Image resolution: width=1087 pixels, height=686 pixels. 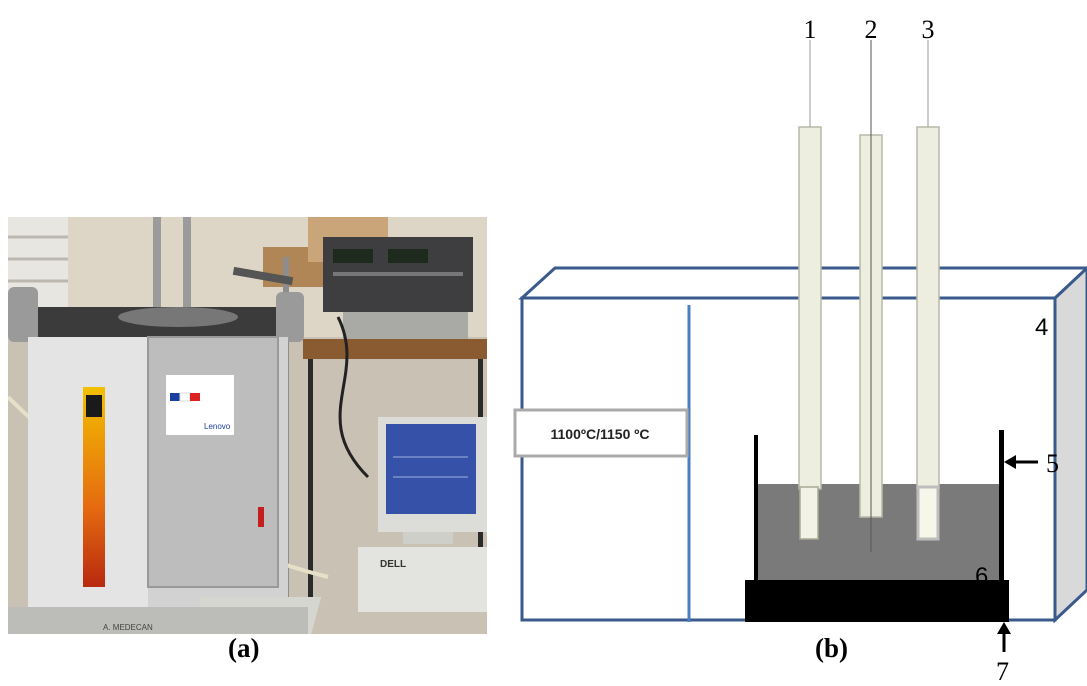 What do you see at coordinates (128, 627) in the screenshot?
I see `bench-label-strip: A. MEDECAN` at bounding box center [128, 627].